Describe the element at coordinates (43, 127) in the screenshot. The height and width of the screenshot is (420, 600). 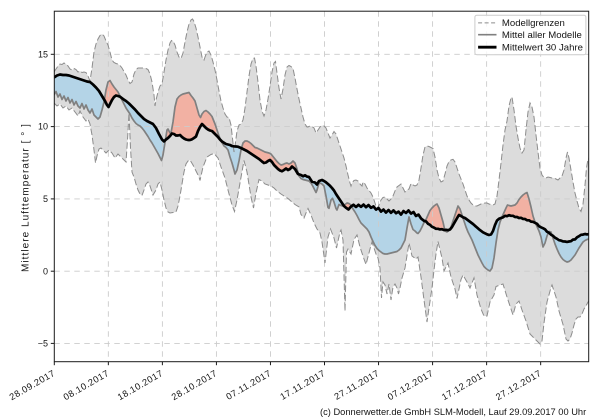
I see `svg-text: 10` at that location.